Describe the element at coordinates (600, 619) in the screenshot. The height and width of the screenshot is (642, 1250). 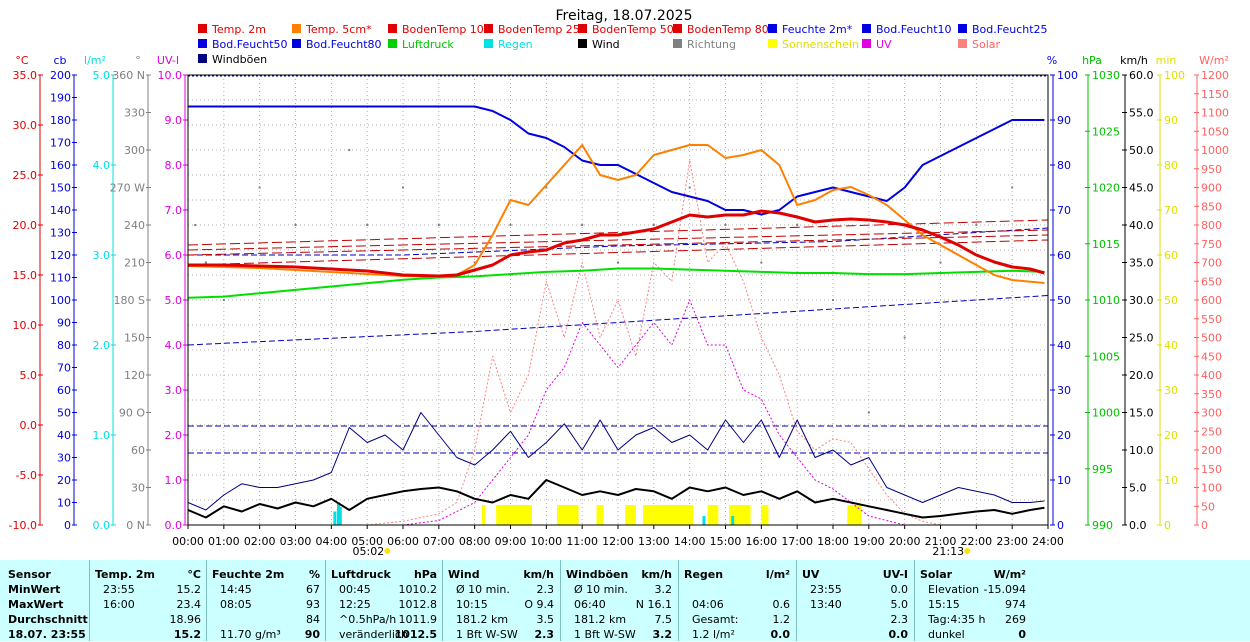
I see `stats-cell-label: 181.2 km` at that location.